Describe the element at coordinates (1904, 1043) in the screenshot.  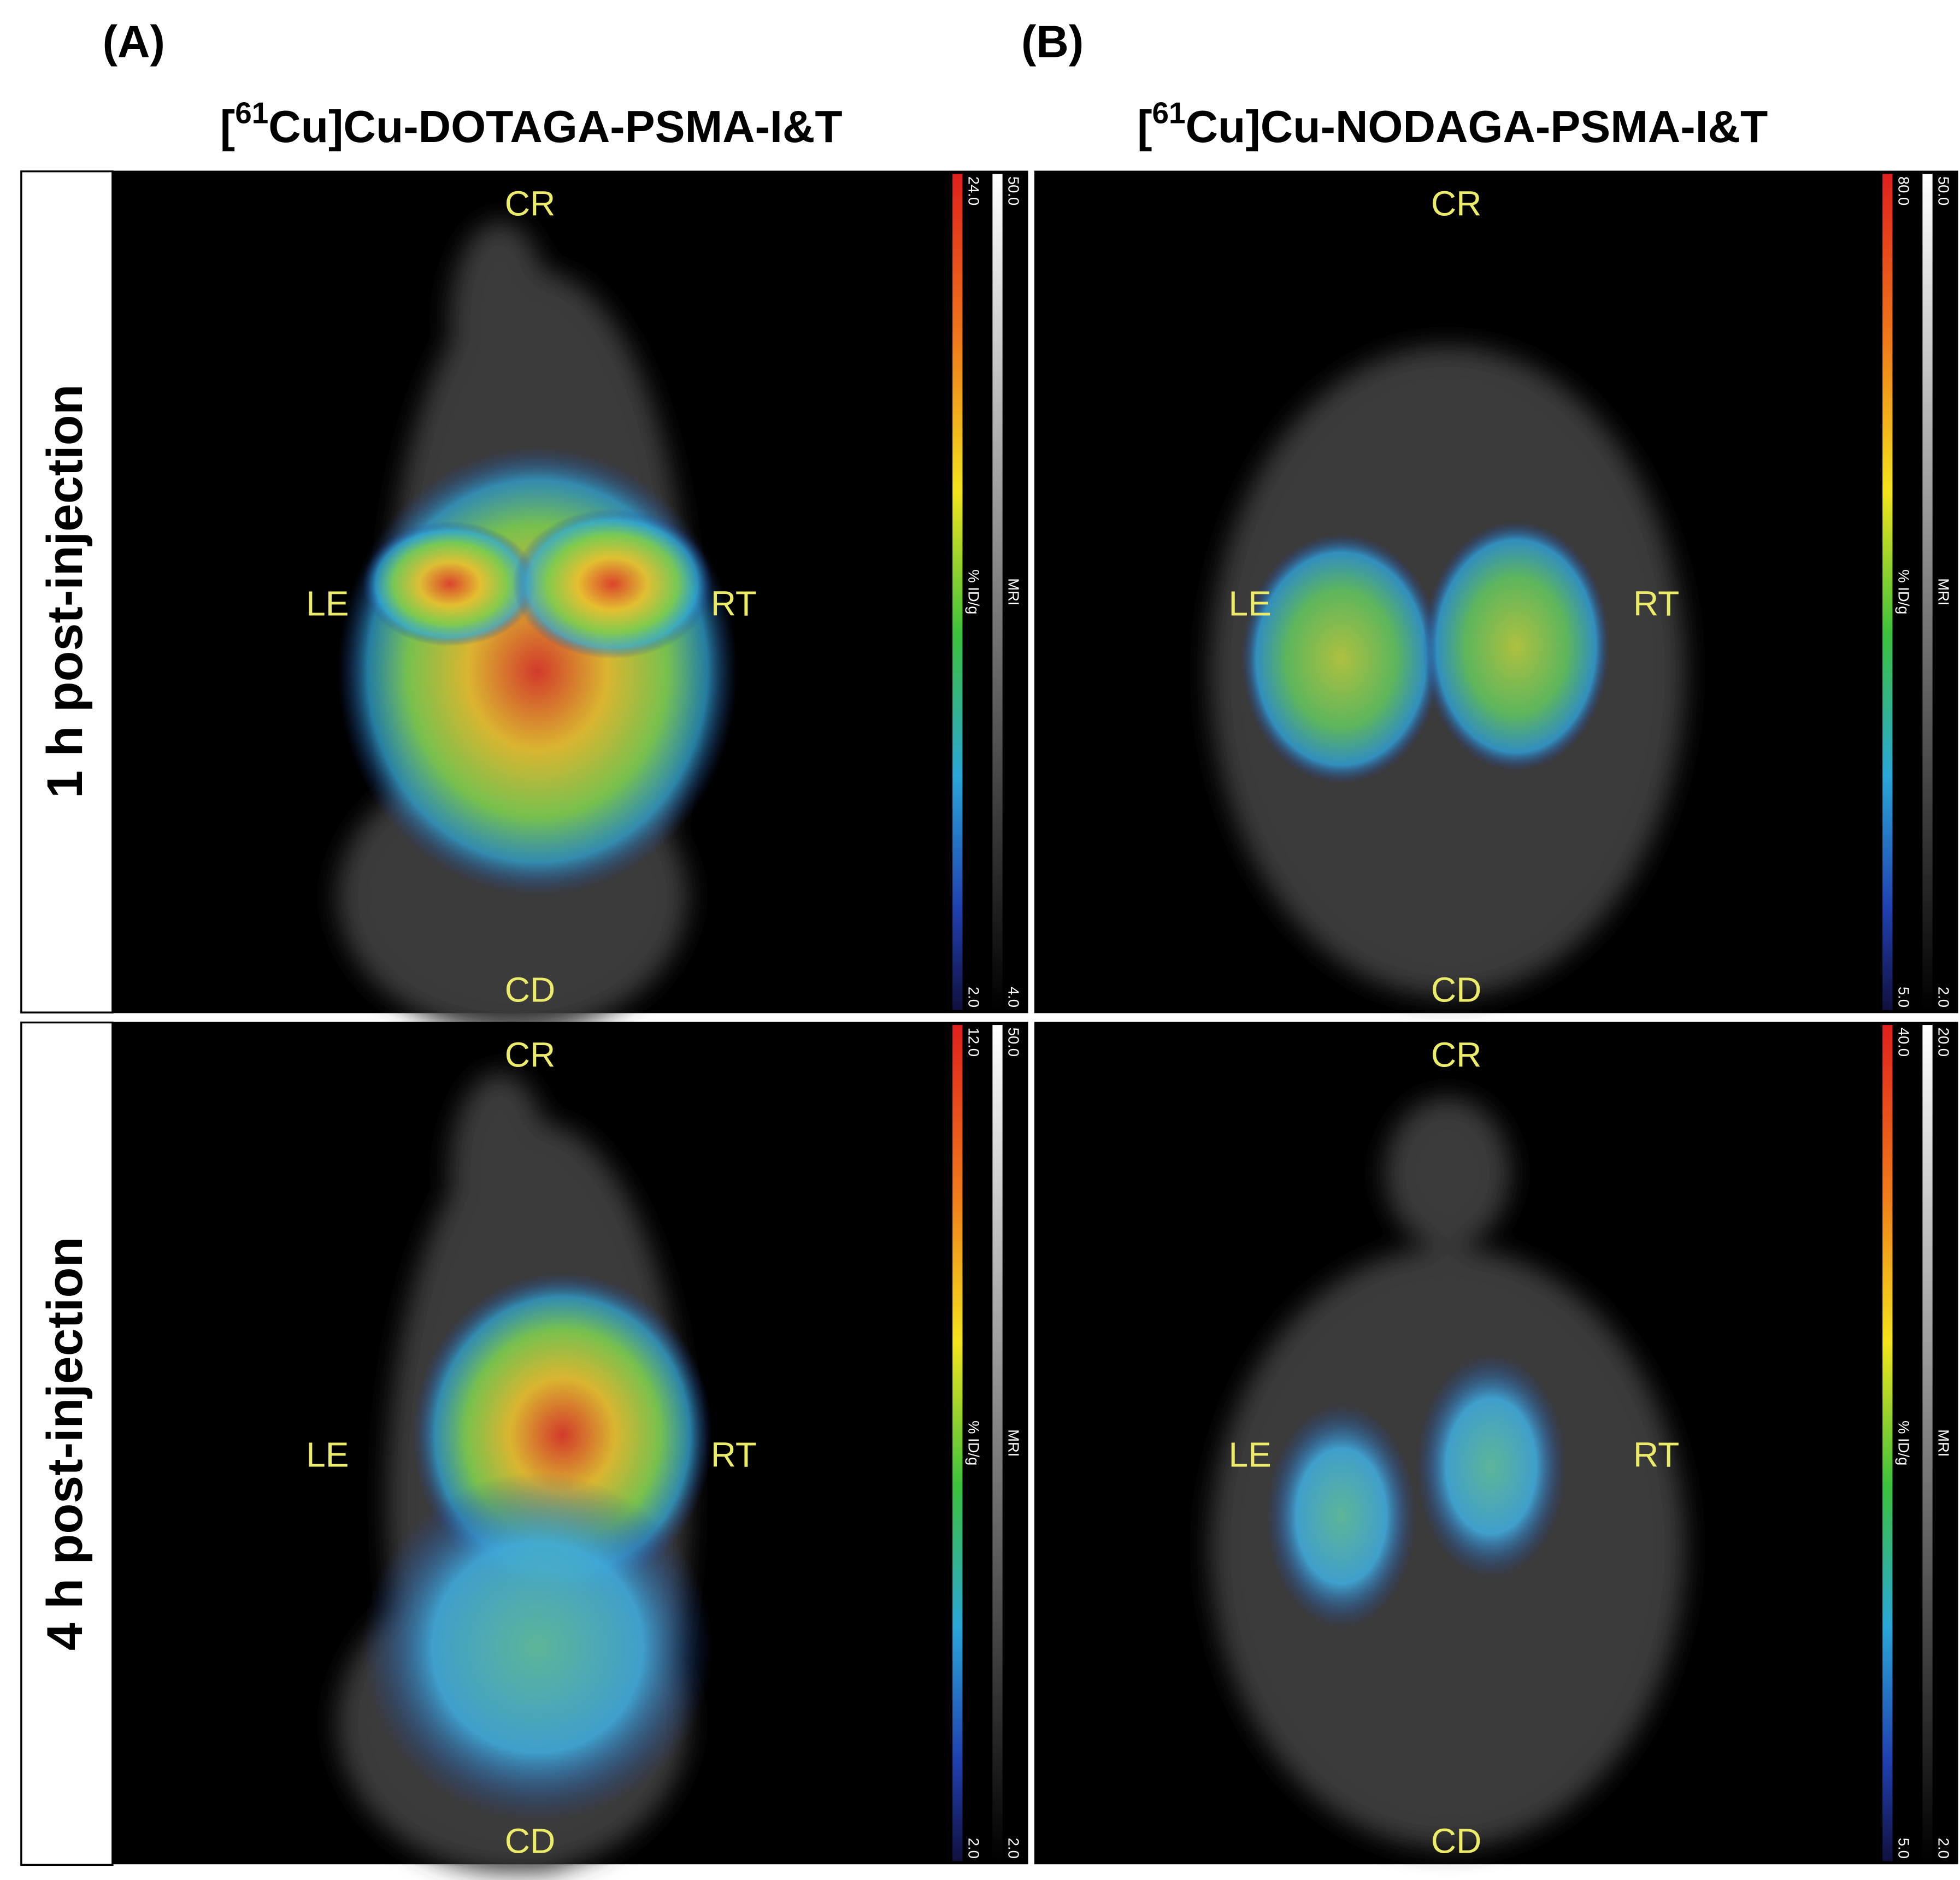
I see `colorbar-label: 40.0` at that location.